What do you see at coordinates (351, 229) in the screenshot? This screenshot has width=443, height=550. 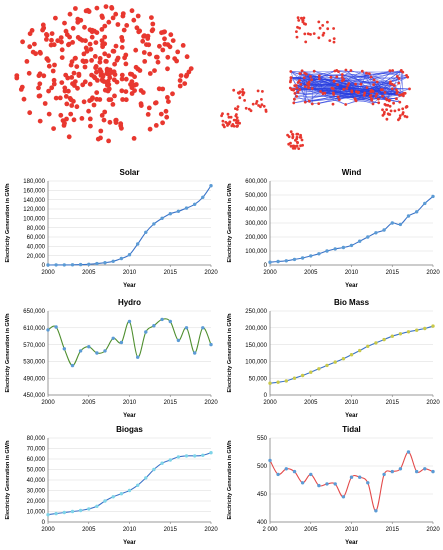 I see `series-line` at bounding box center [351, 229].